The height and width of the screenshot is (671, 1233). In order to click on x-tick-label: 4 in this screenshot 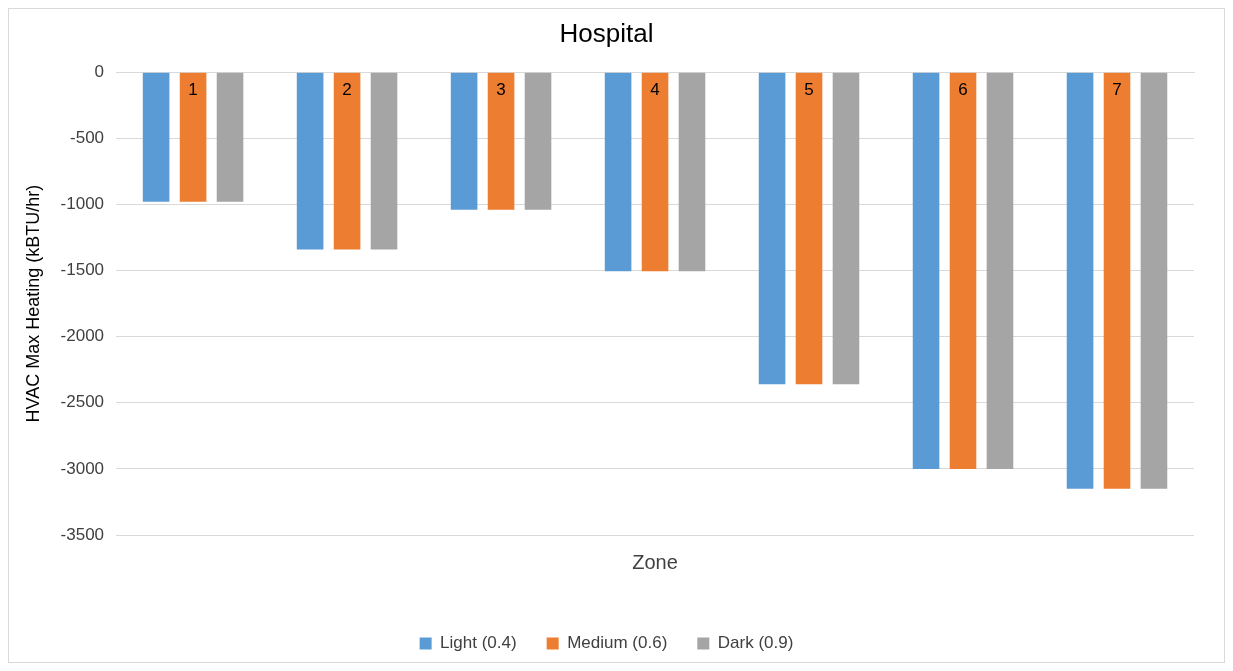, I will do `click(655, 90)`.